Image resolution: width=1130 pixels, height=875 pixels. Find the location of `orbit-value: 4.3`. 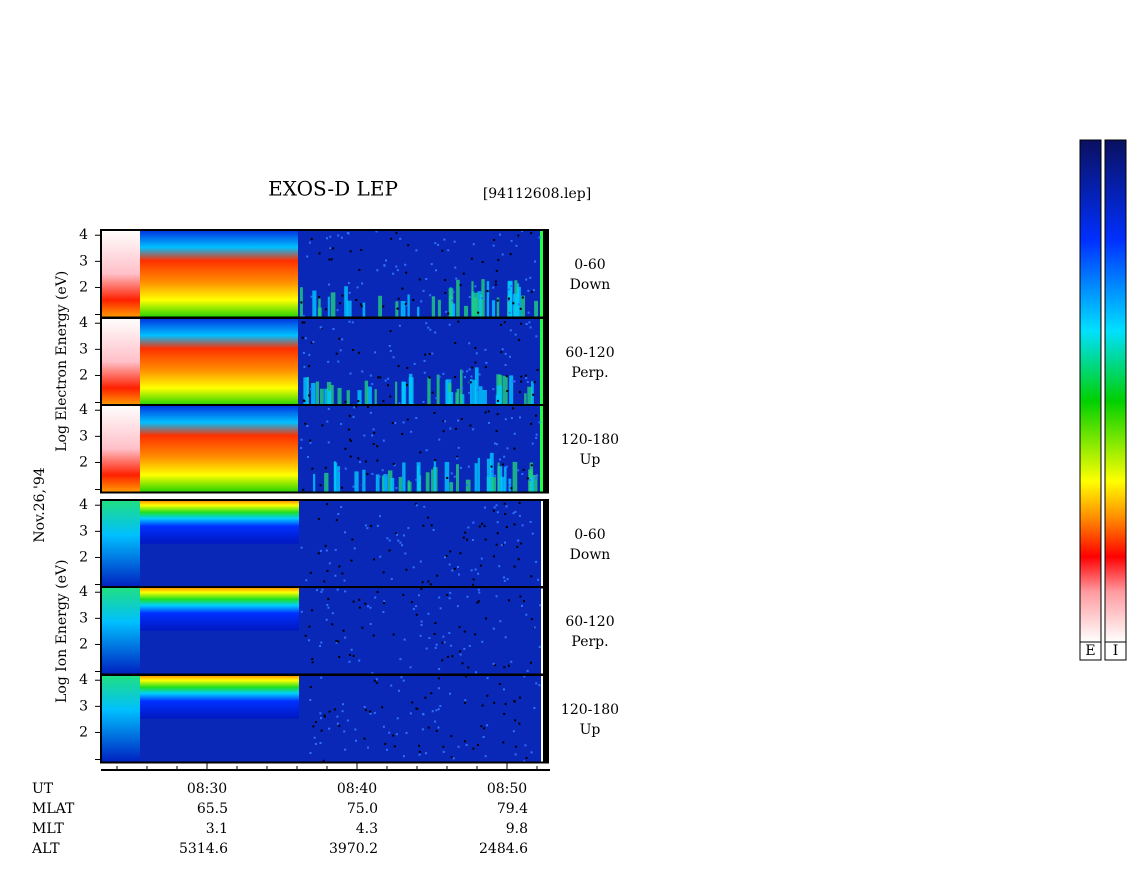

orbit-value: 4.3 is located at coordinates (367, 829).